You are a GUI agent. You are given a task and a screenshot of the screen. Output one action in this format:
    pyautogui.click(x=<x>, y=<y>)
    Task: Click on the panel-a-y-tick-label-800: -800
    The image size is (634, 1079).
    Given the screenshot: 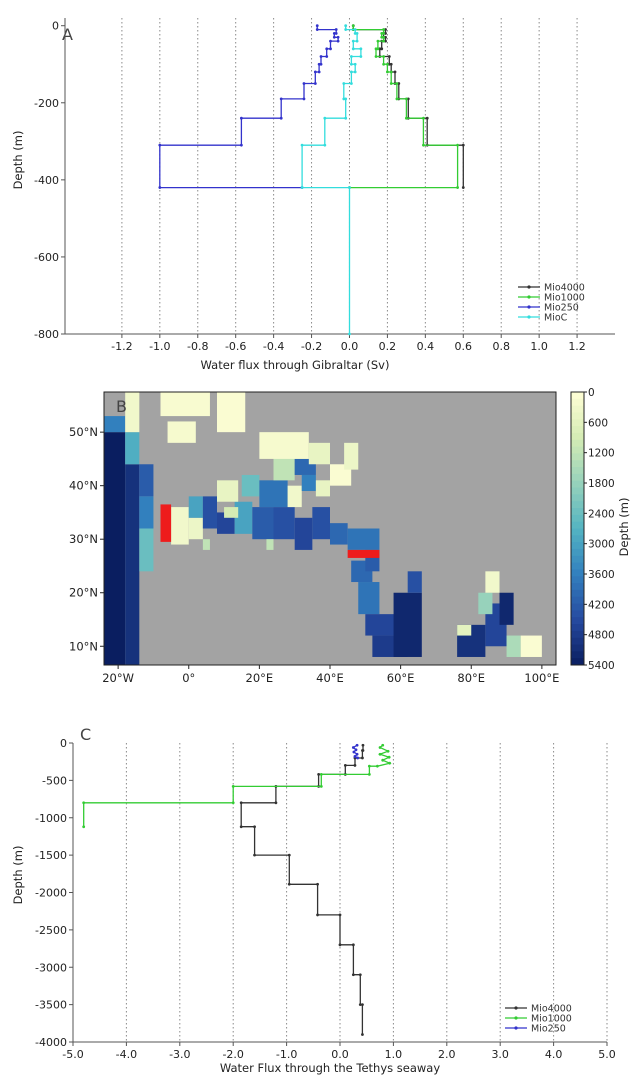 What is the action you would take?
    pyautogui.click(x=46, y=334)
    